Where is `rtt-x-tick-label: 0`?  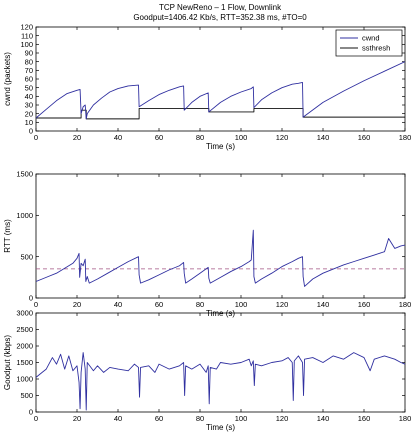 rtt-x-tick-label: 0 is located at coordinates (36, 304).